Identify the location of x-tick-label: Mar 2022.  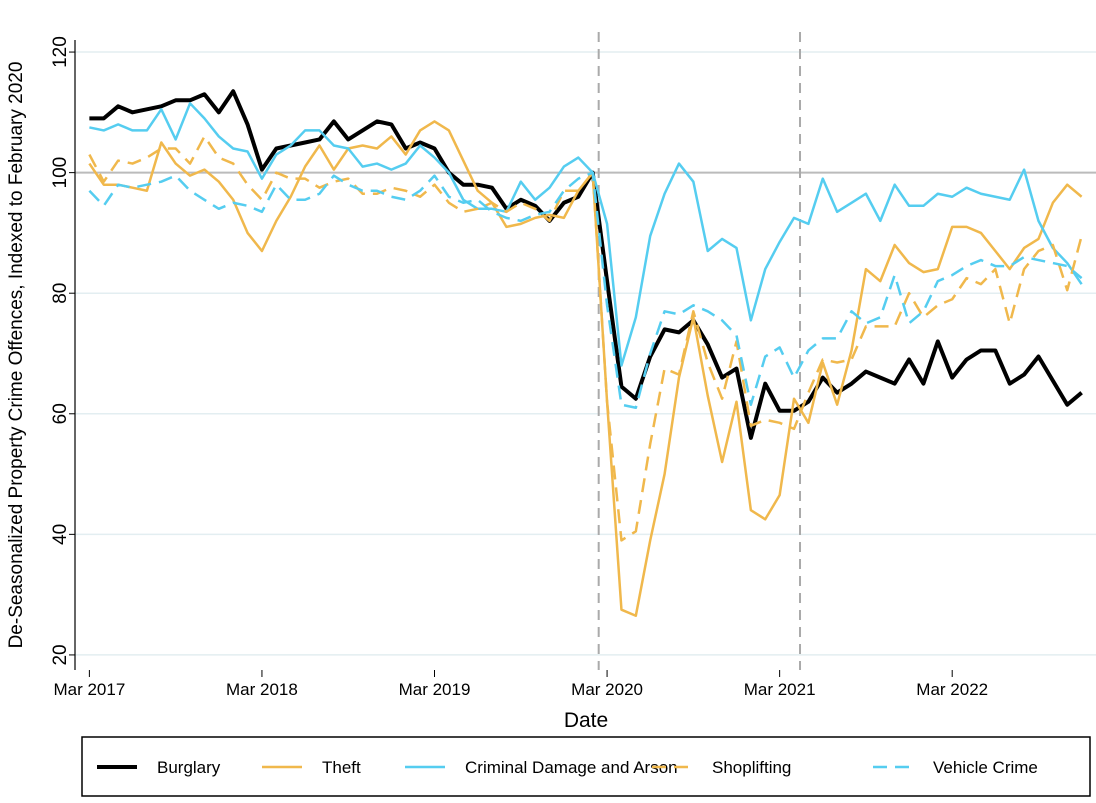
(952, 689).